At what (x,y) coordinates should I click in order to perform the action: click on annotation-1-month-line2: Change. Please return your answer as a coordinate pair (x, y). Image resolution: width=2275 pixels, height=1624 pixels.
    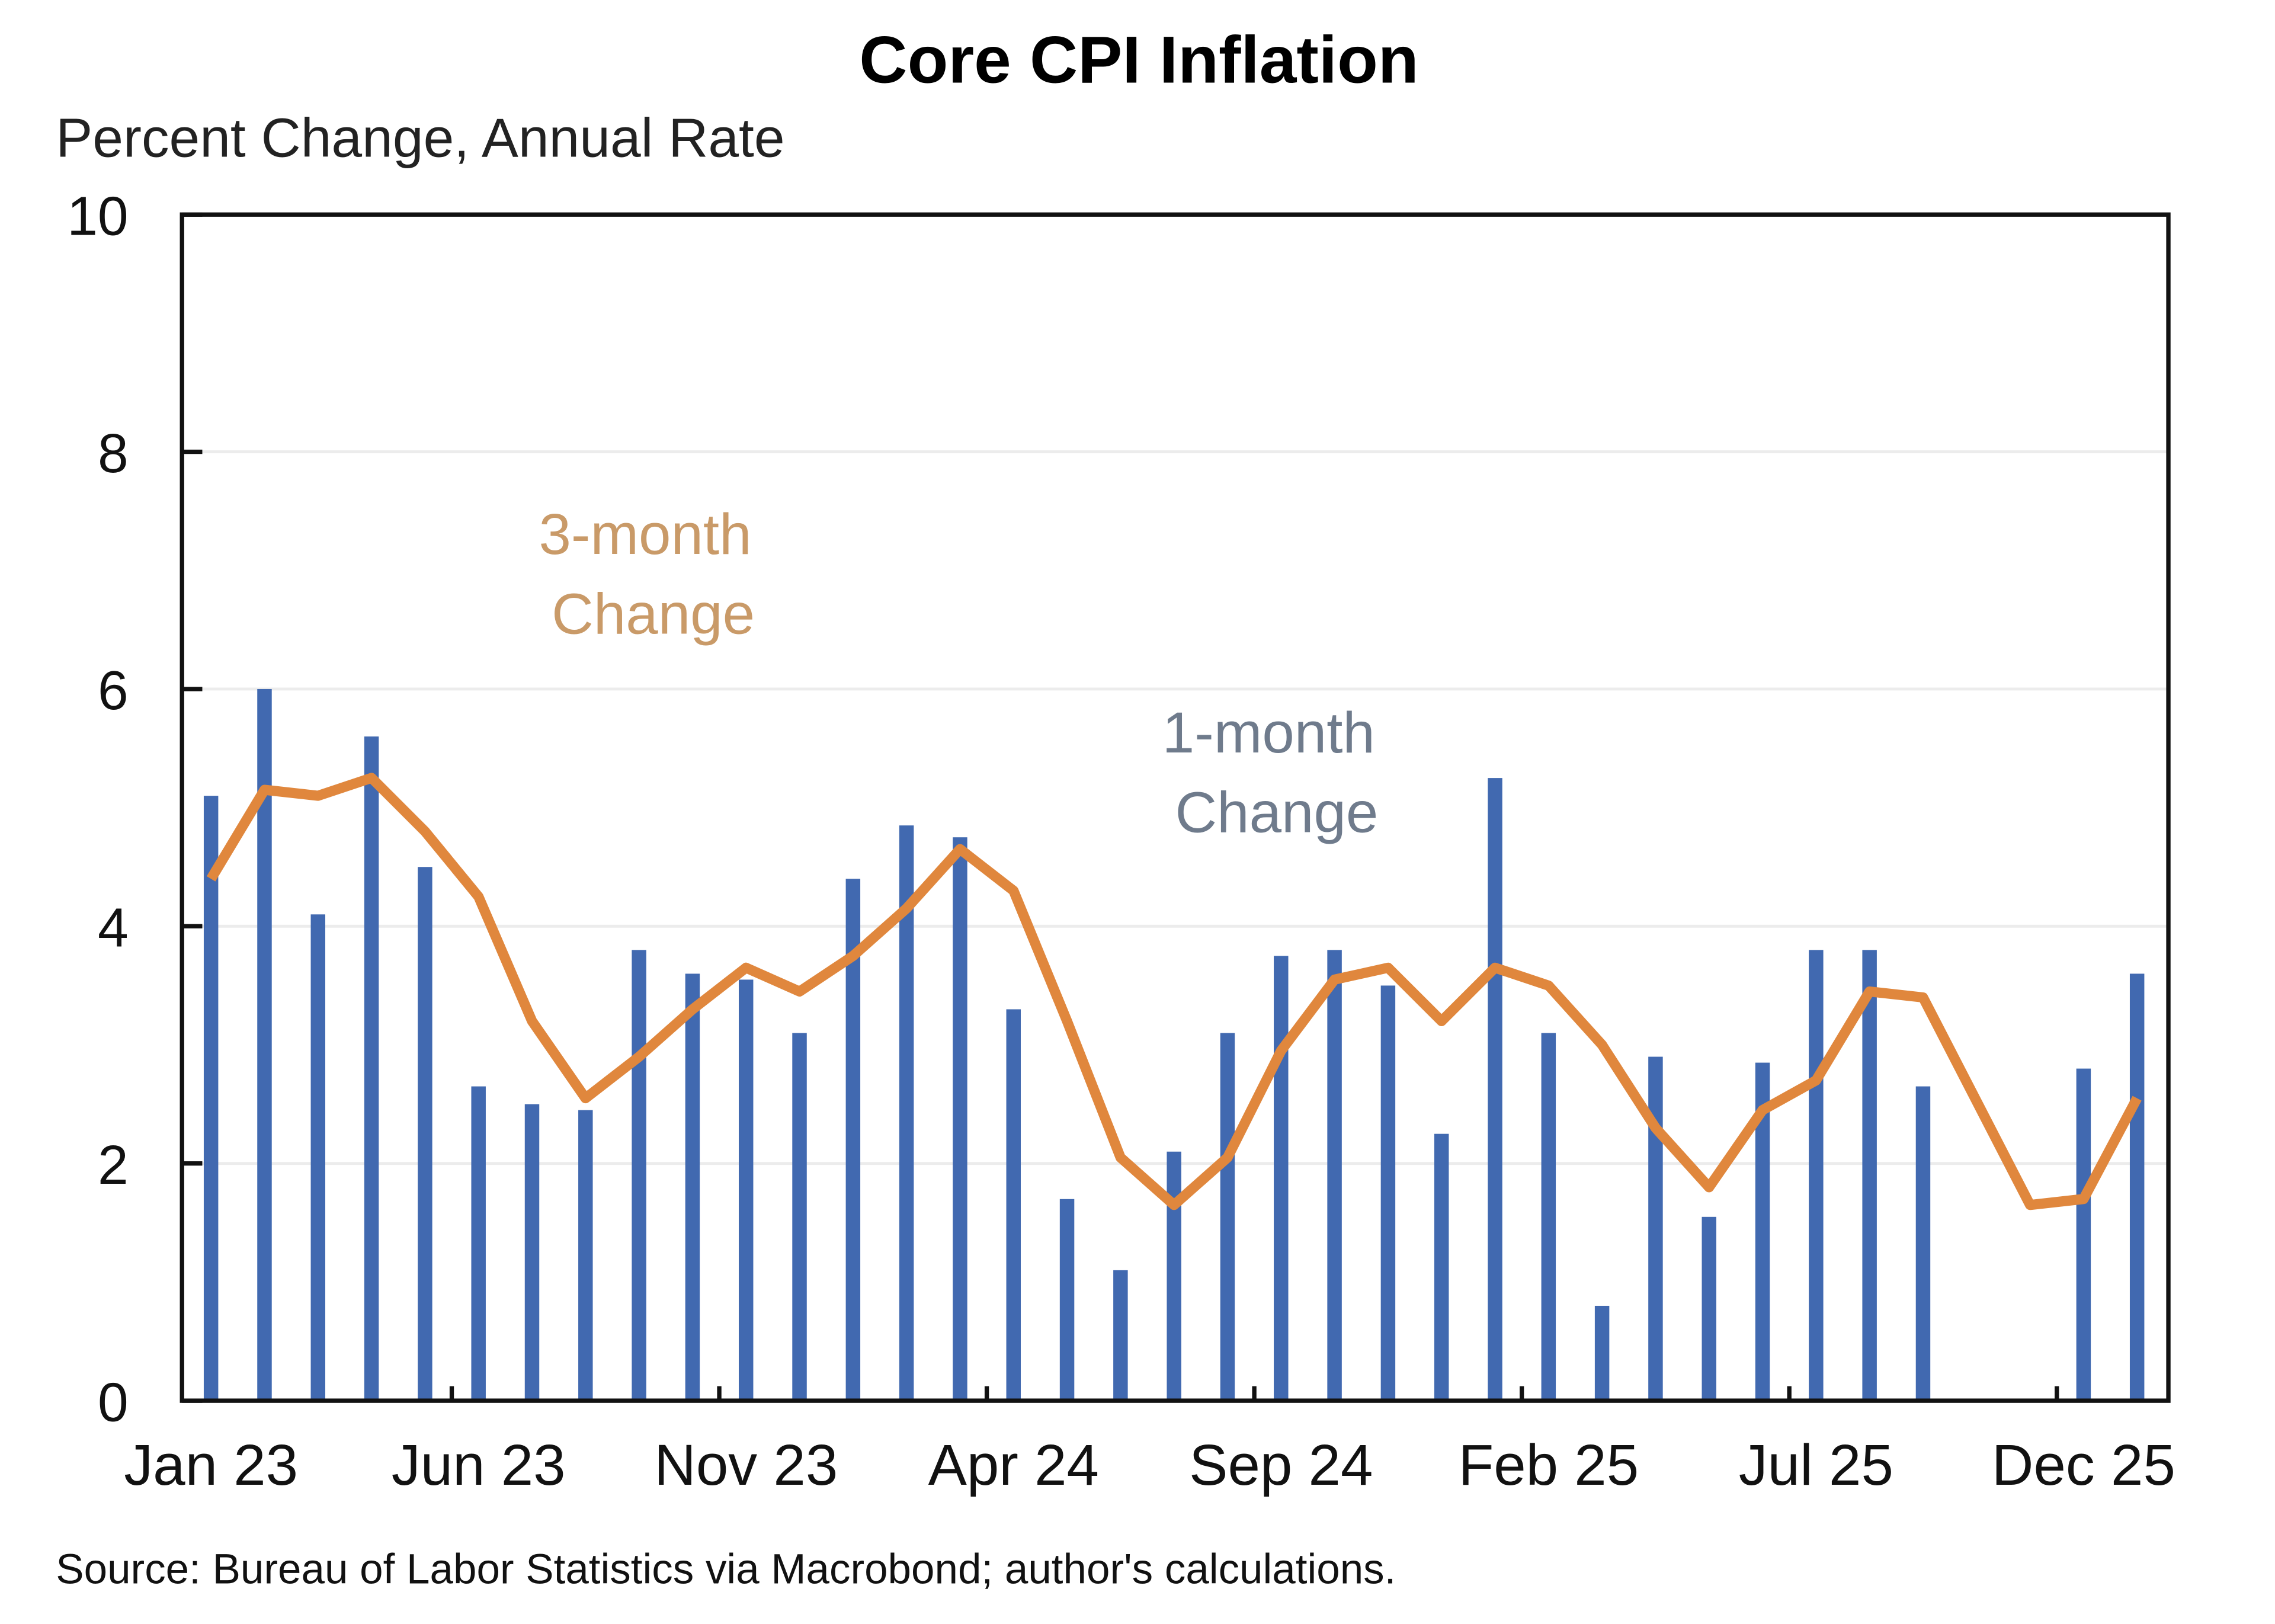
    Looking at the image, I should click on (1277, 813).